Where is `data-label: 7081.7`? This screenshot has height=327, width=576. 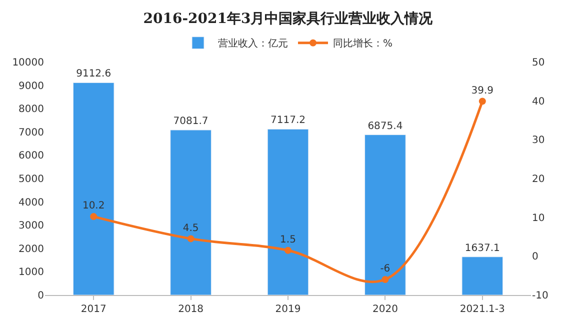
data-label: 7081.7 is located at coordinates (190, 121).